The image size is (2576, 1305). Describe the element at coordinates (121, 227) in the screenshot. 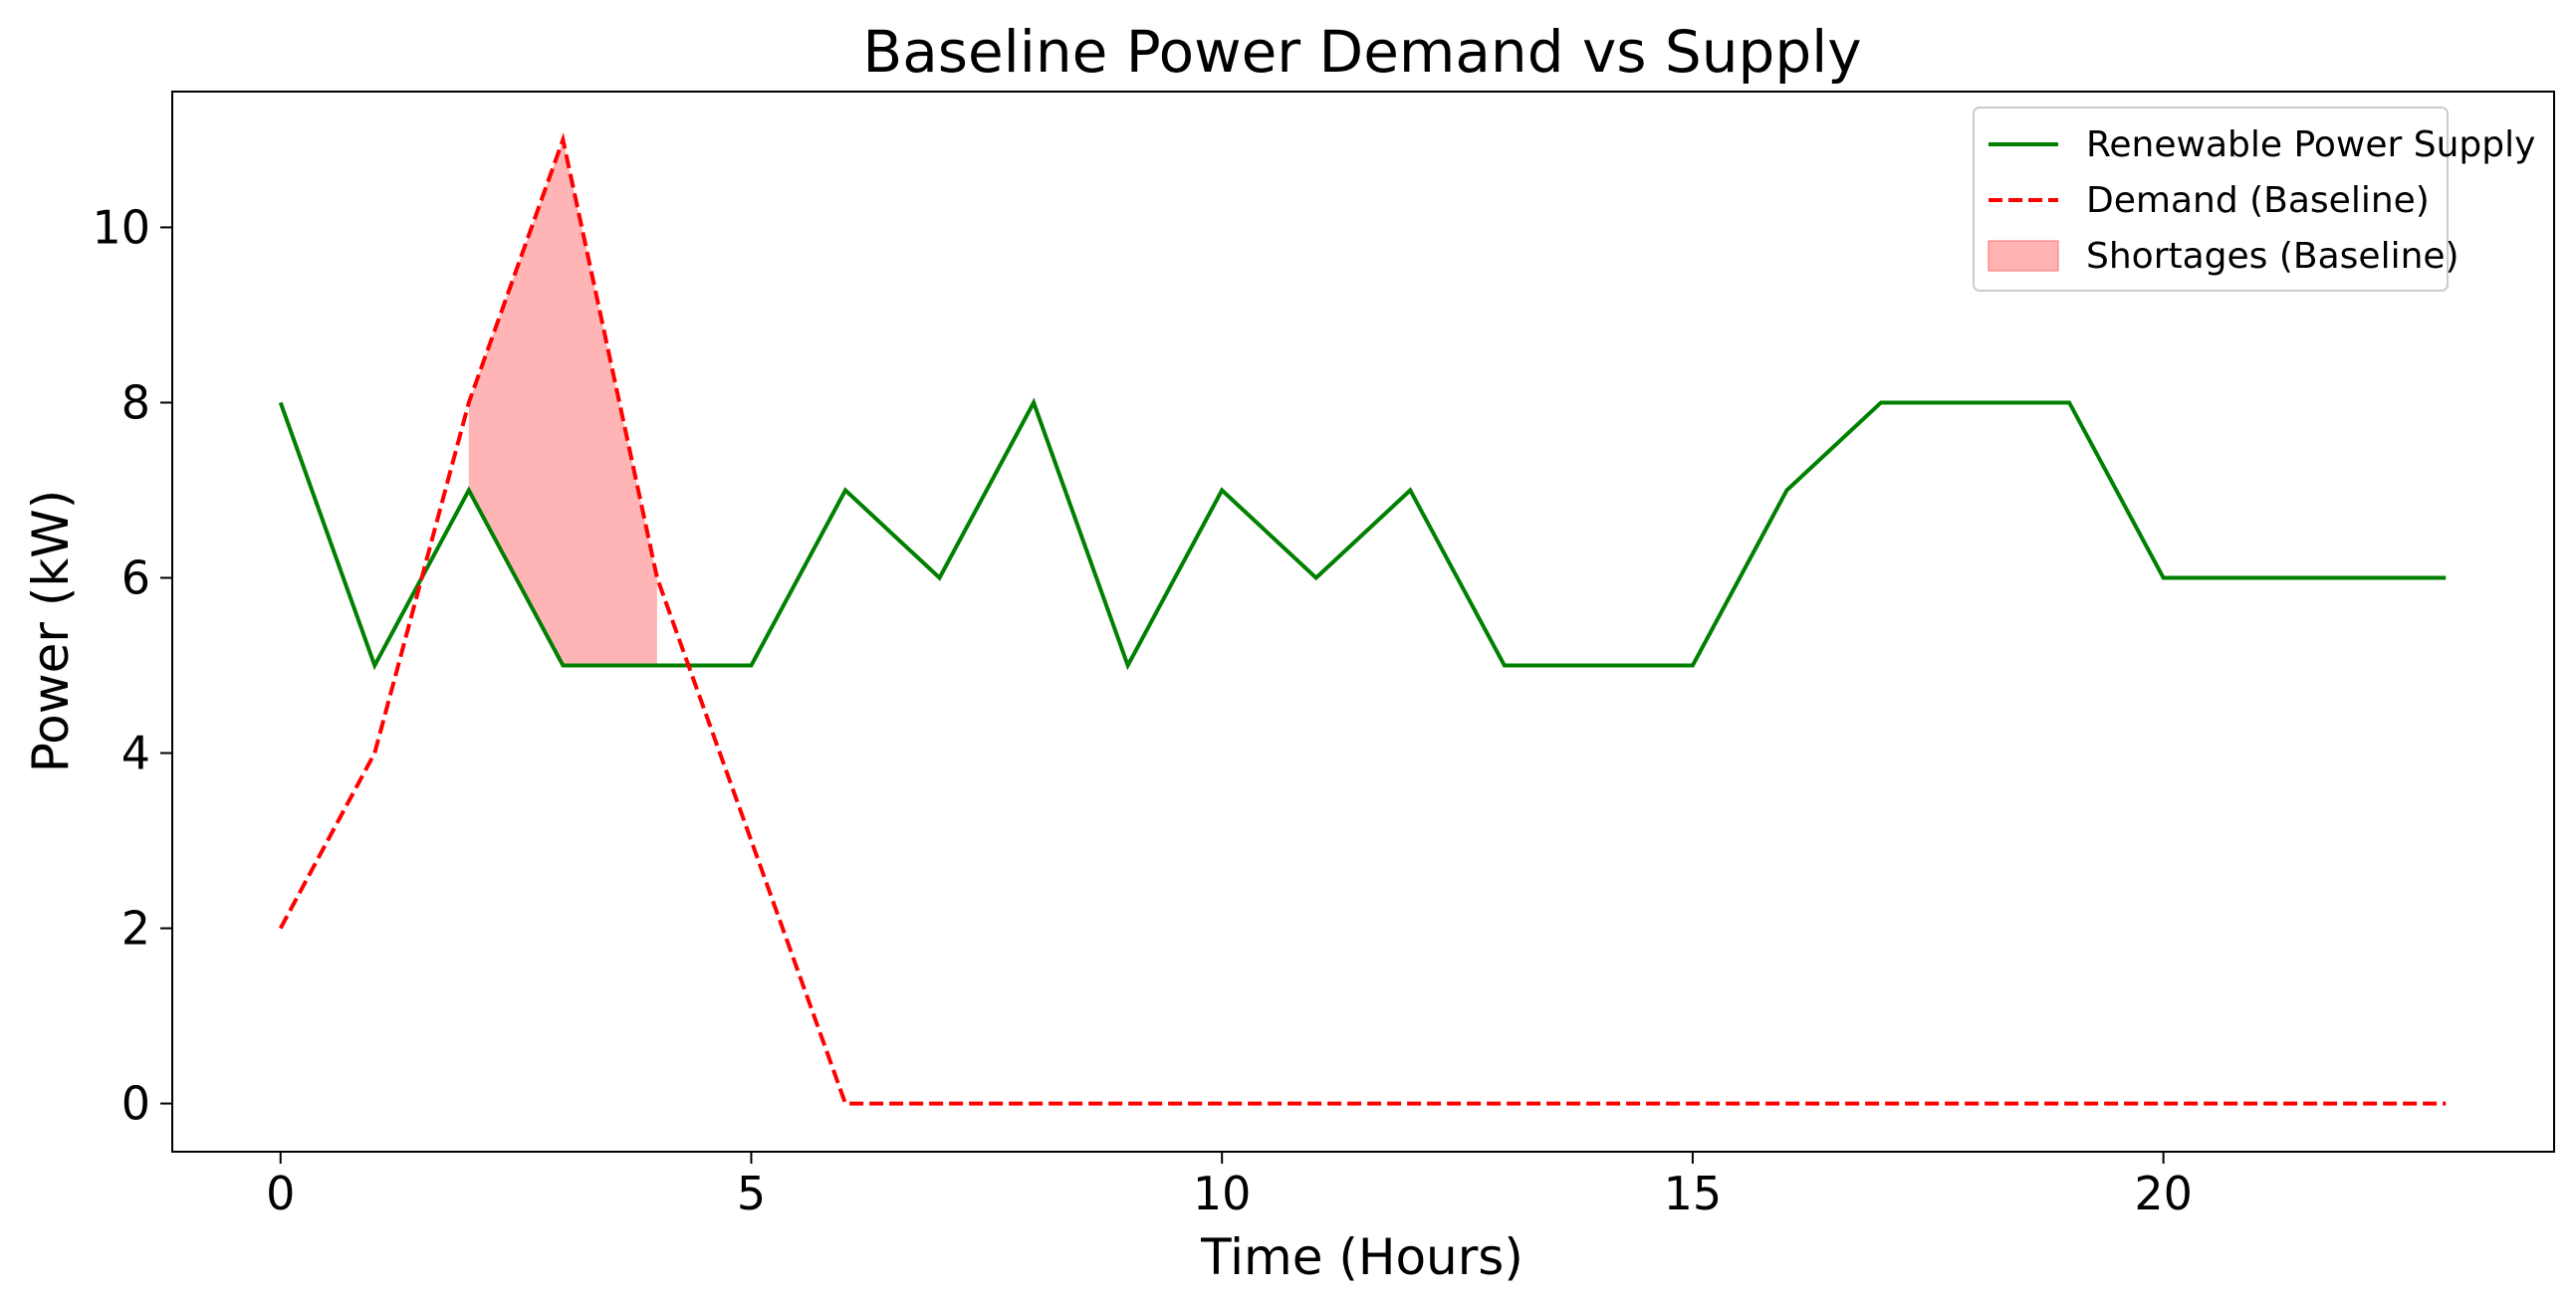

I see `y-tick-label: 10` at that location.